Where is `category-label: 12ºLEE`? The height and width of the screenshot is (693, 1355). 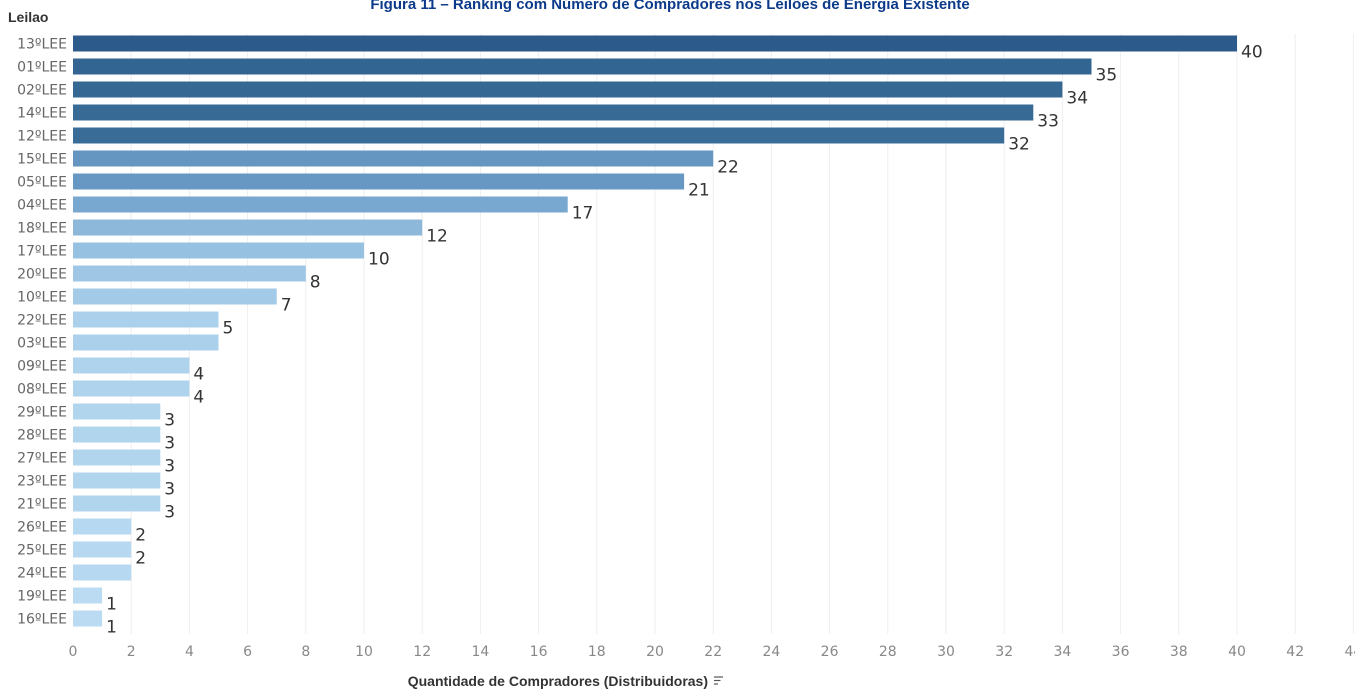
category-label: 12ºLEE is located at coordinates (42, 137).